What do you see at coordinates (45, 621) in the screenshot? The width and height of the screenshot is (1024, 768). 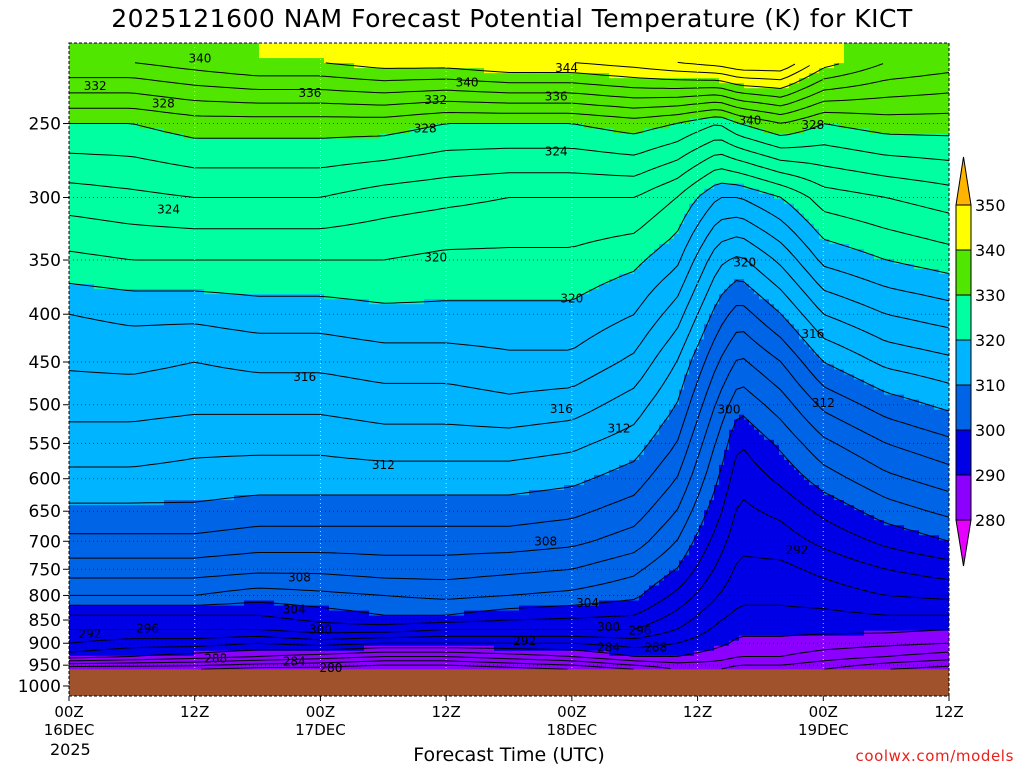 I see `y-tick-label: 850` at bounding box center [45, 621].